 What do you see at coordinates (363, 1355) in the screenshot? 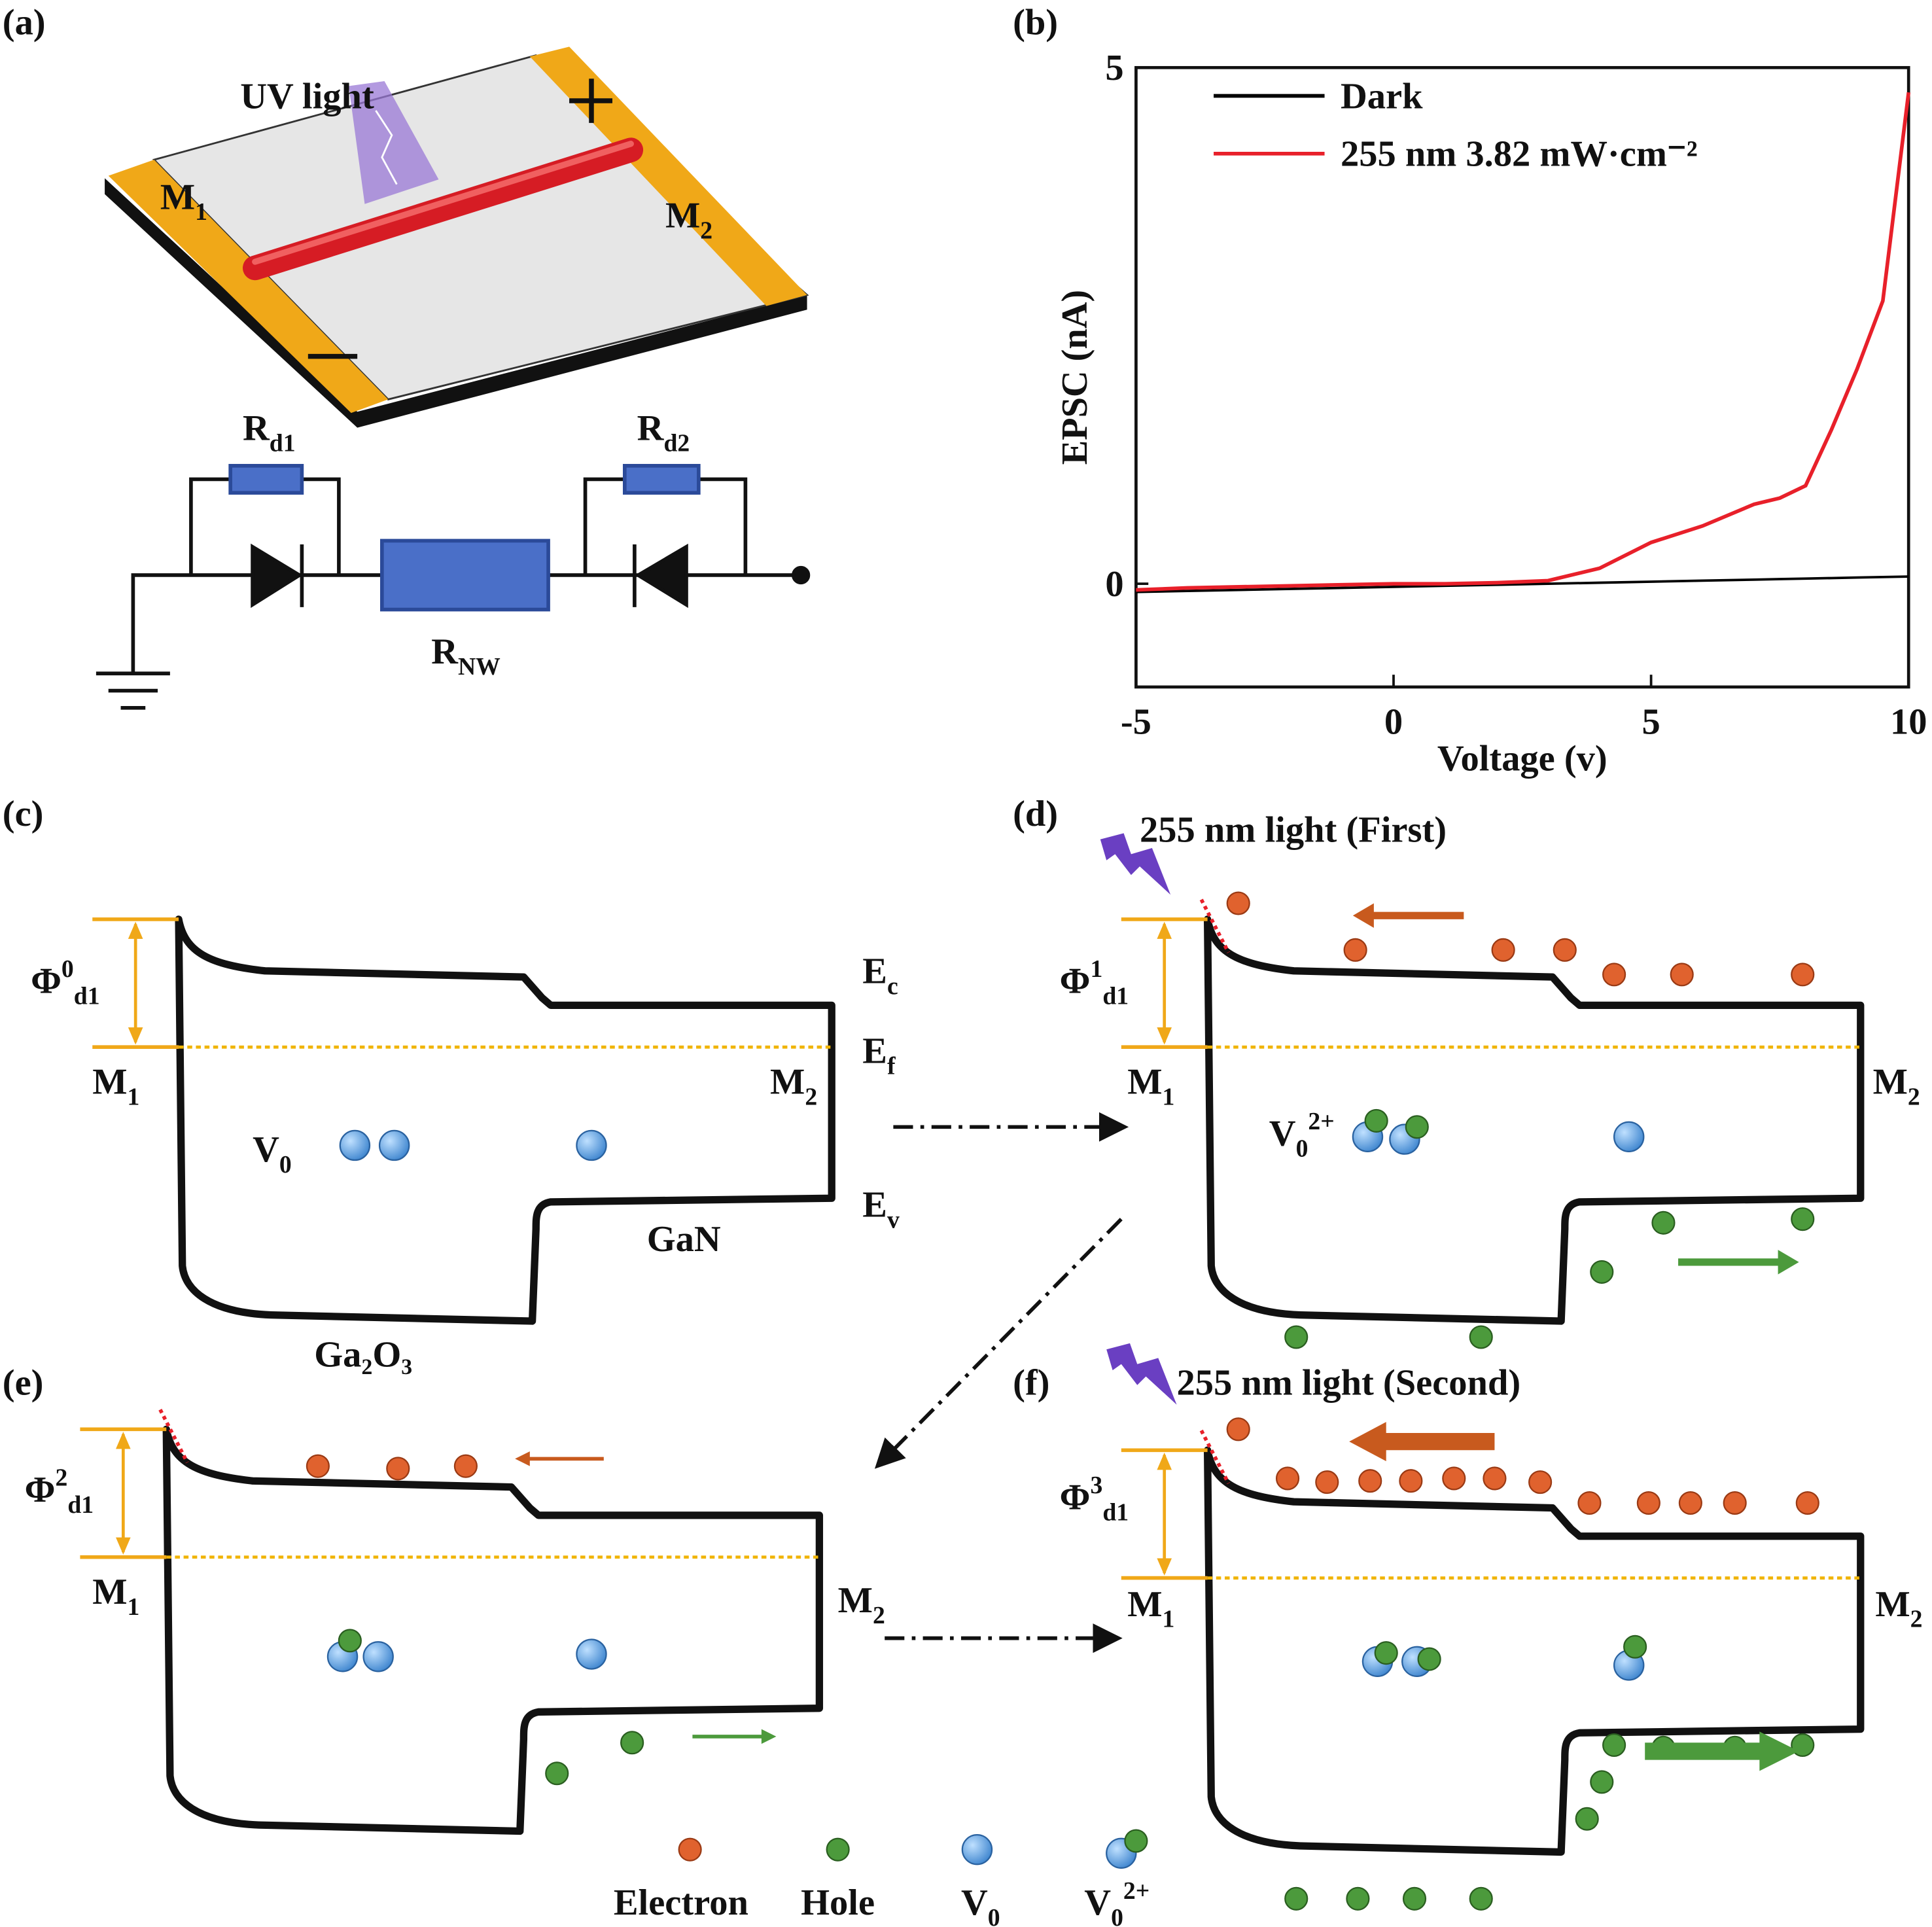
I see `label-text: Ga₂O₃` at bounding box center [363, 1355].